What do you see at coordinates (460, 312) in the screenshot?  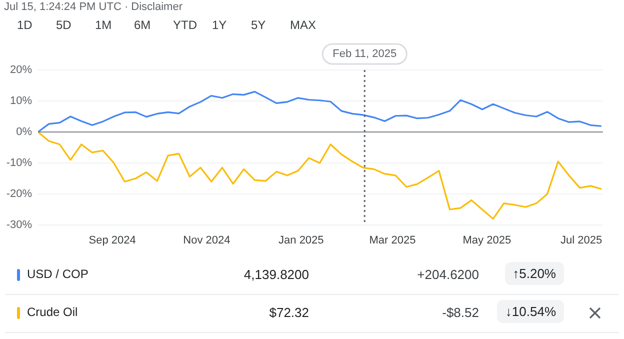 I see `text: -$8.52` at bounding box center [460, 312].